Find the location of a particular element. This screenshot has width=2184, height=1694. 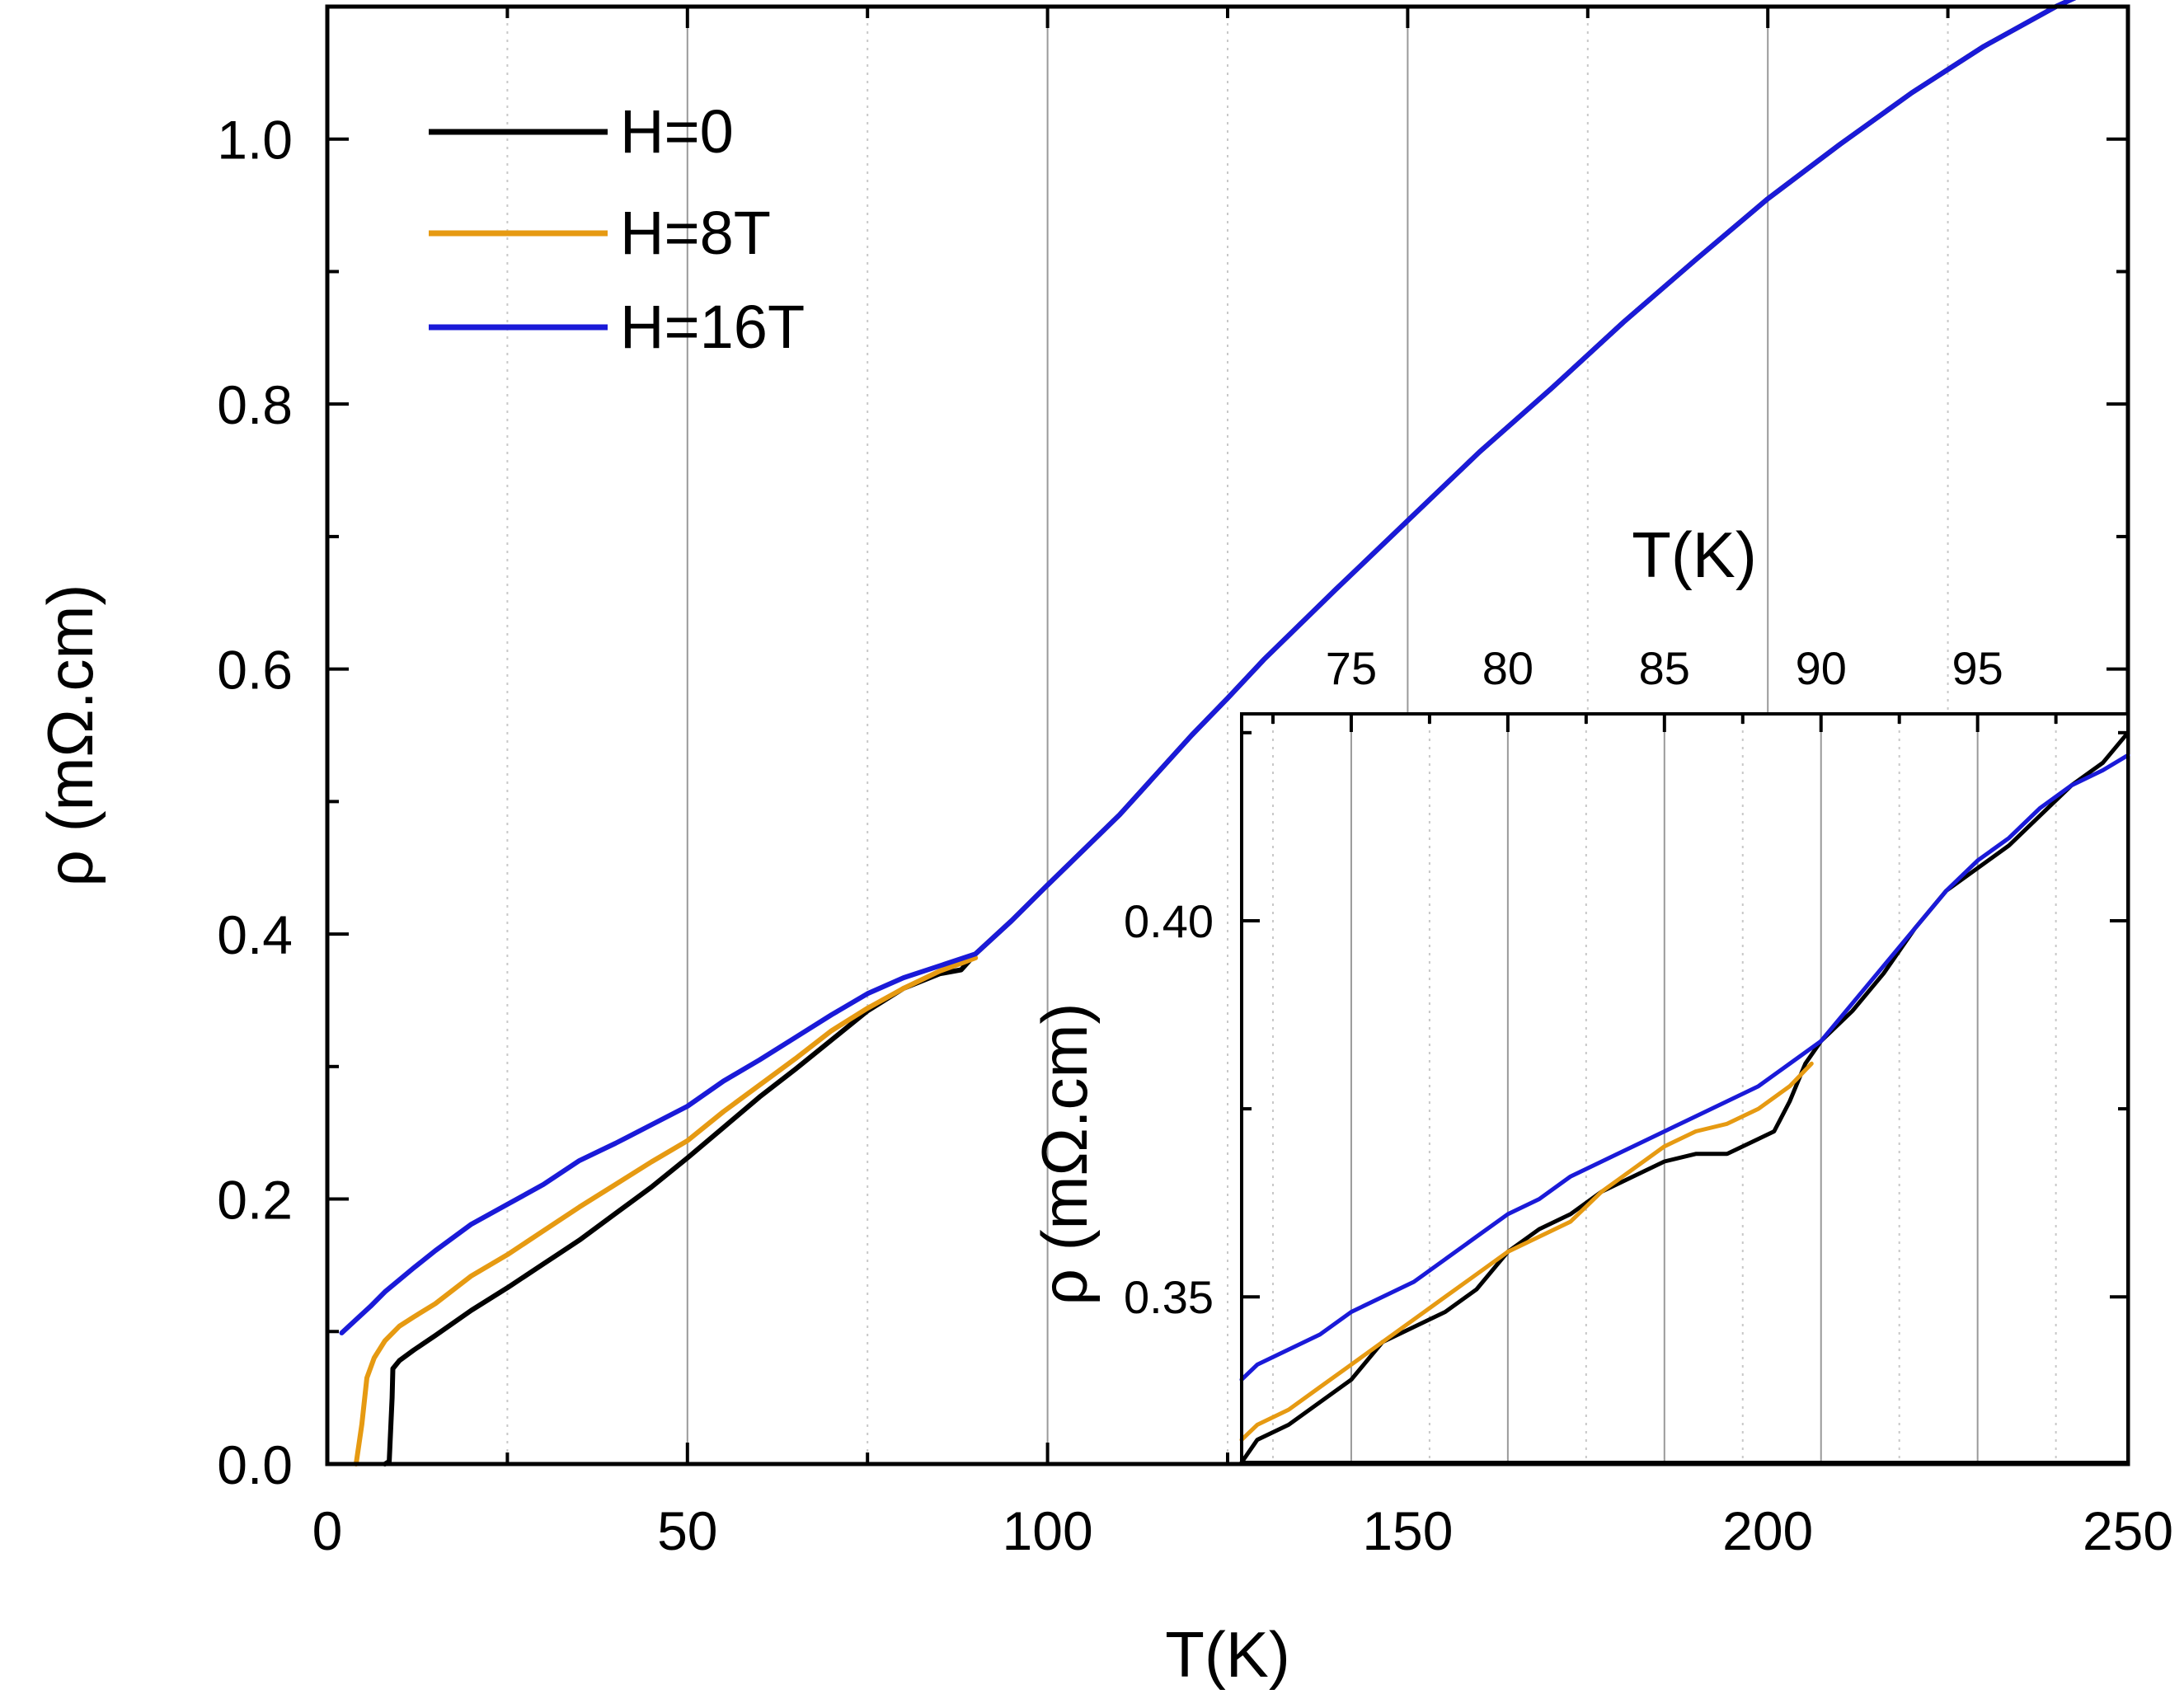

main-series-h-8t is located at coordinates (666, 1211).